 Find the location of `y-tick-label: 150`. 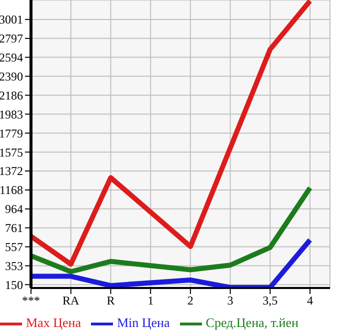

y-tick-label: 150 is located at coordinates (14, 285).